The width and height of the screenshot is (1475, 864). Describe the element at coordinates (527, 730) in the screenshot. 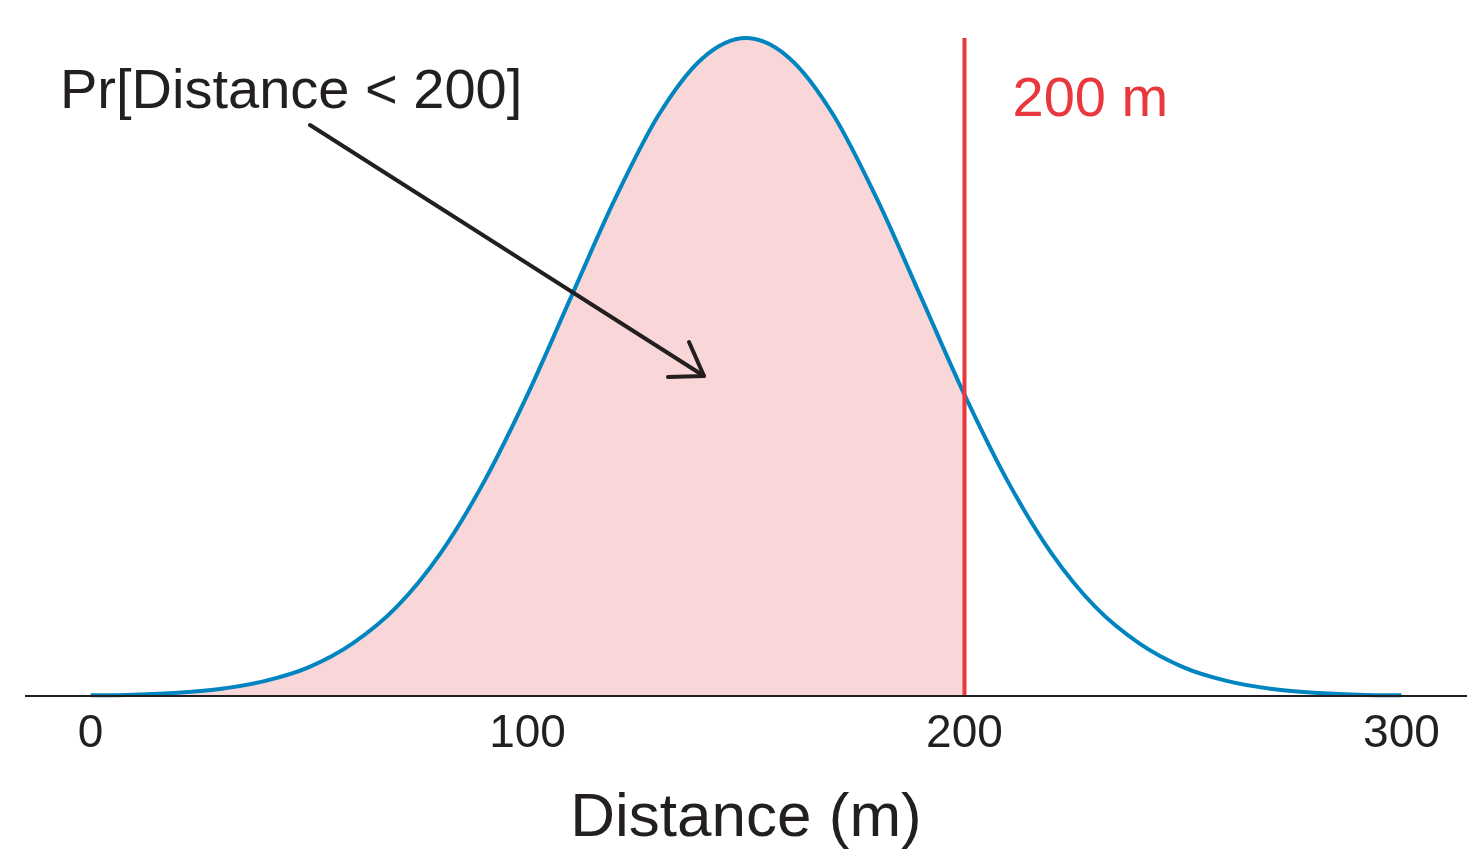

I see `x-tick-label: 100` at that location.